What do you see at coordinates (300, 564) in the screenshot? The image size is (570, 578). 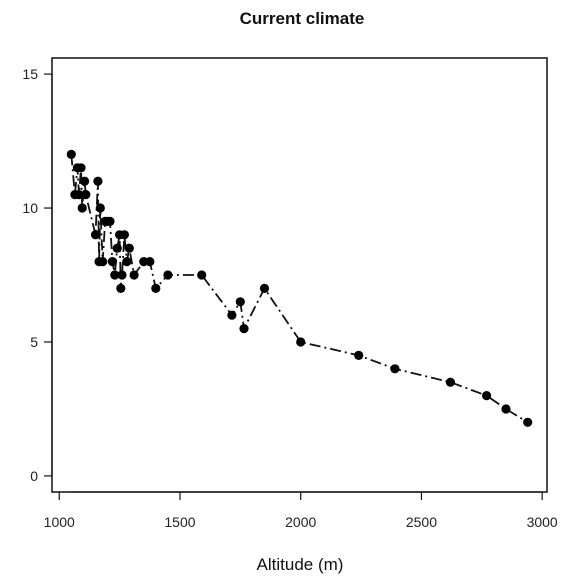 I see `x-axis-label: Altitude (m)` at bounding box center [300, 564].